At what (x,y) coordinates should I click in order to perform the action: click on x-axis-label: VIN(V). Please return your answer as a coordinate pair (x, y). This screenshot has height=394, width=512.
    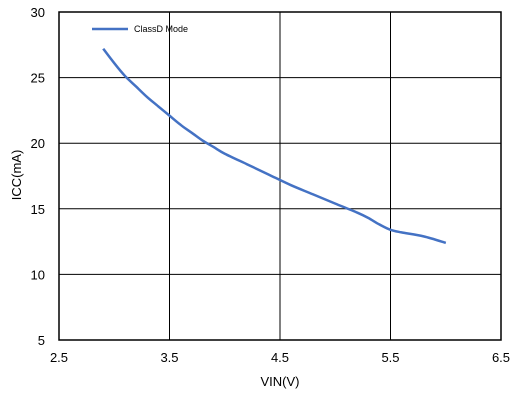
    Looking at the image, I should click on (280, 381).